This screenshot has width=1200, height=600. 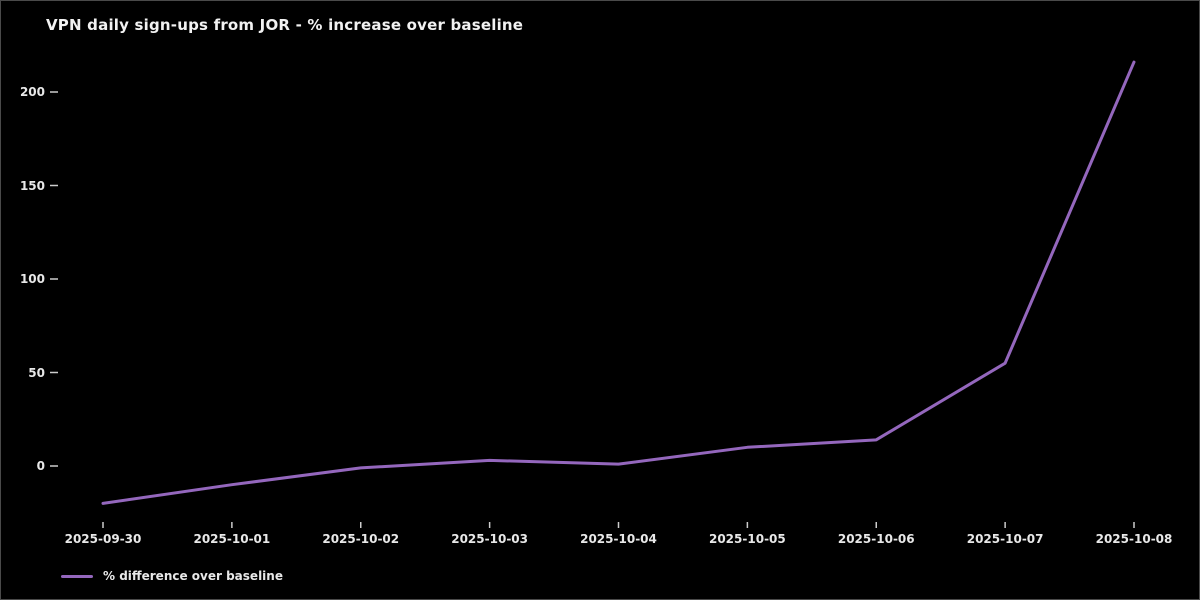 What do you see at coordinates (193, 576) in the screenshot?
I see `legend-label: % difference over baseline` at bounding box center [193, 576].